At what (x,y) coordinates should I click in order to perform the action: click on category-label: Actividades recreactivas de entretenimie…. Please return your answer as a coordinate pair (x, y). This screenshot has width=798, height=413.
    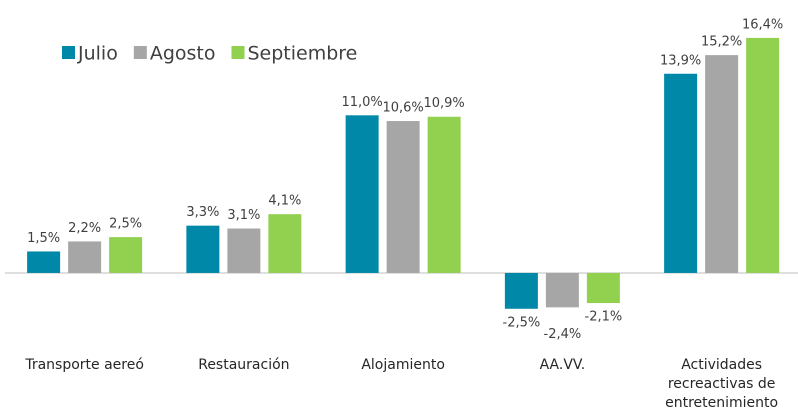
    Looking at the image, I should click on (722, 384).